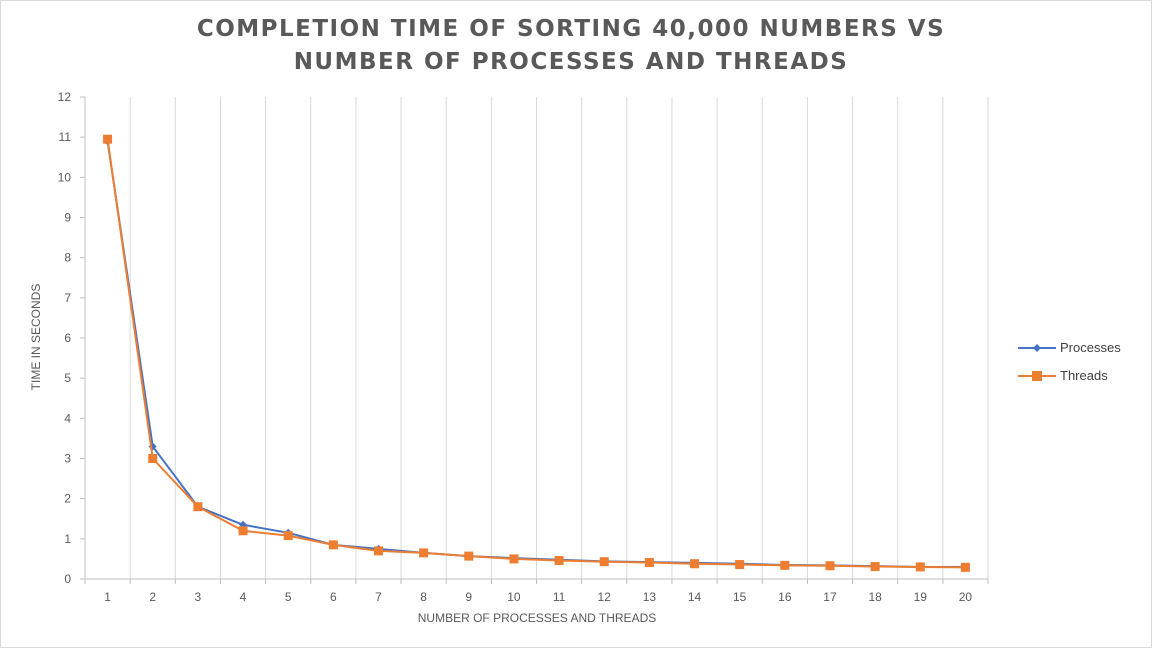 The height and width of the screenshot is (648, 1152). What do you see at coordinates (514, 597) in the screenshot?
I see `x-tick-label: 10` at bounding box center [514, 597].